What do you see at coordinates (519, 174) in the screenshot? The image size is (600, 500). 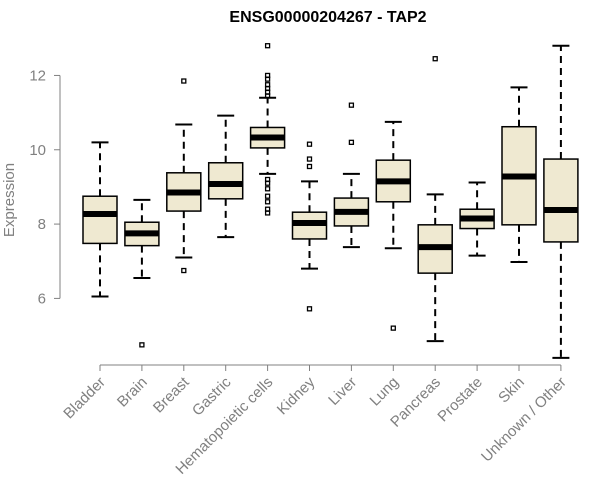 I see `box-skin` at bounding box center [519, 174].